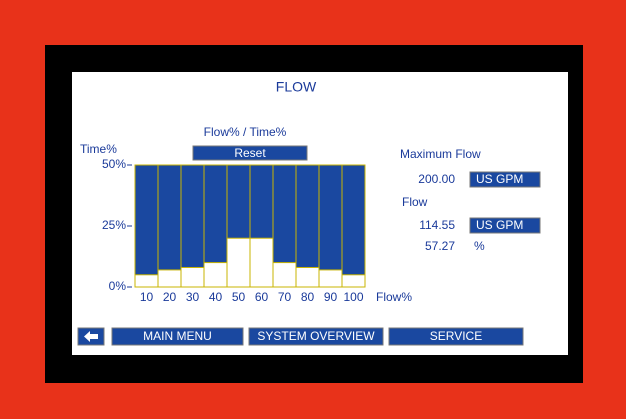 Image resolution: width=626 pixels, height=419 pixels. I want to click on max-flow-label: Maximum Flow, so click(440, 154).